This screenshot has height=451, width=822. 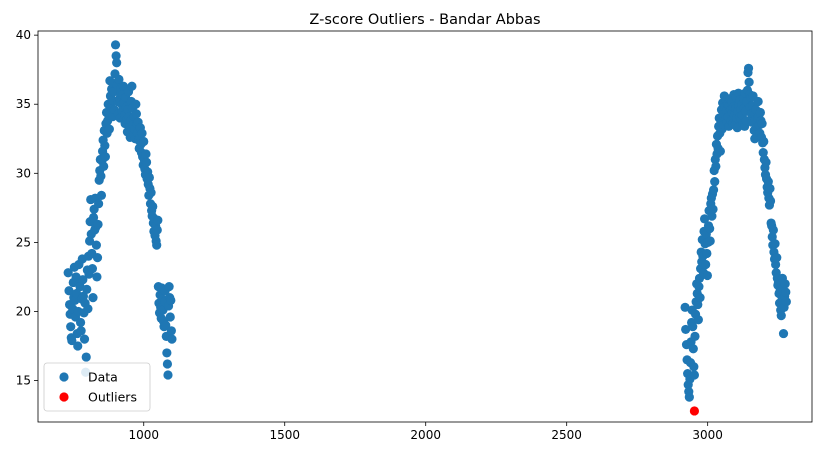 I want to click on legend: Data Outliers, so click(x=97, y=387).